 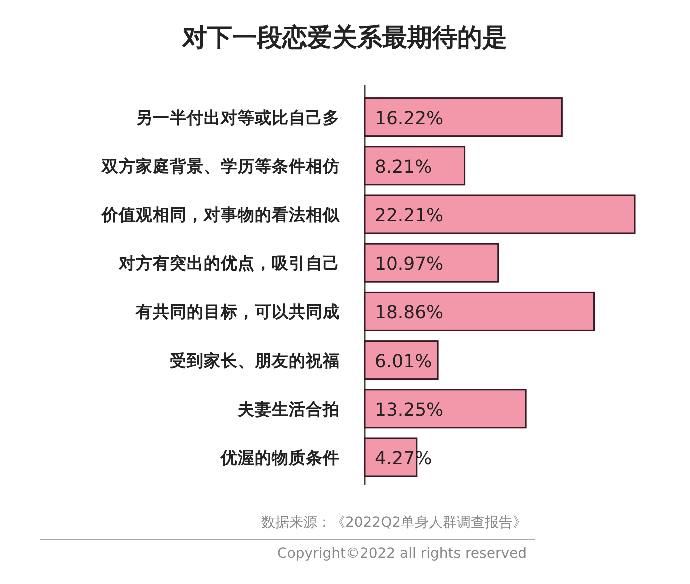 What do you see at coordinates (402, 554) in the screenshot?
I see `text: Copyright©2022 all rights reserved` at bounding box center [402, 554].